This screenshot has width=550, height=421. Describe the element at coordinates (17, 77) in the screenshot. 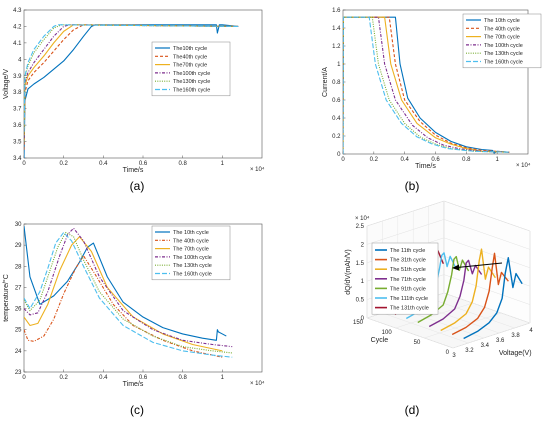

I see `y-tick-label: 3.9` at that location.